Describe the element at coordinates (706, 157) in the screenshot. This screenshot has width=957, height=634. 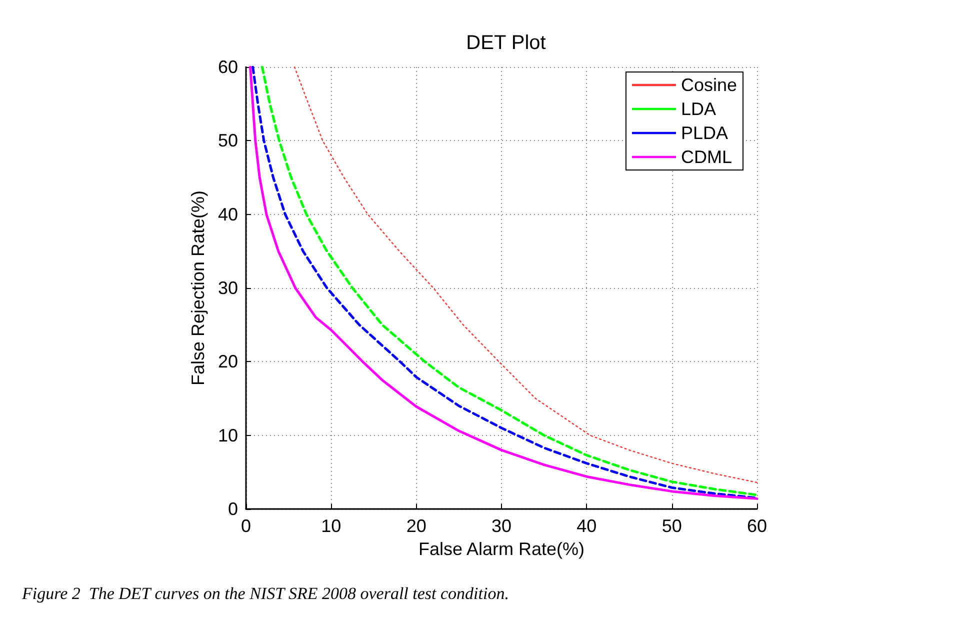
I see `legend-label: CDML` at that location.